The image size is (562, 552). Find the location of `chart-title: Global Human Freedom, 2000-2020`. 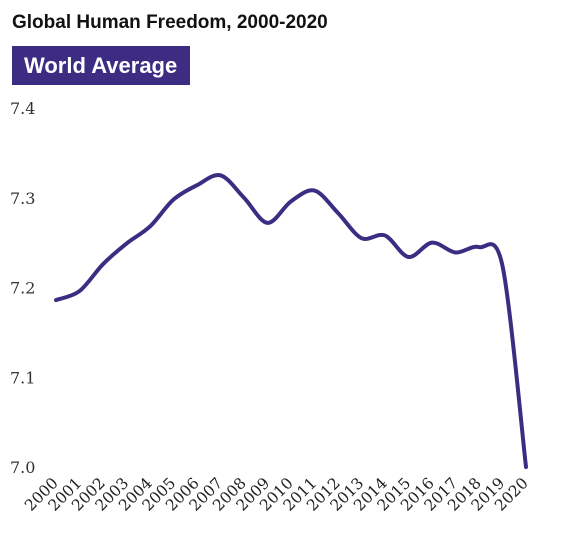

chart-title: Global Human Freedom, 2000-2020 is located at coordinates (170, 22).